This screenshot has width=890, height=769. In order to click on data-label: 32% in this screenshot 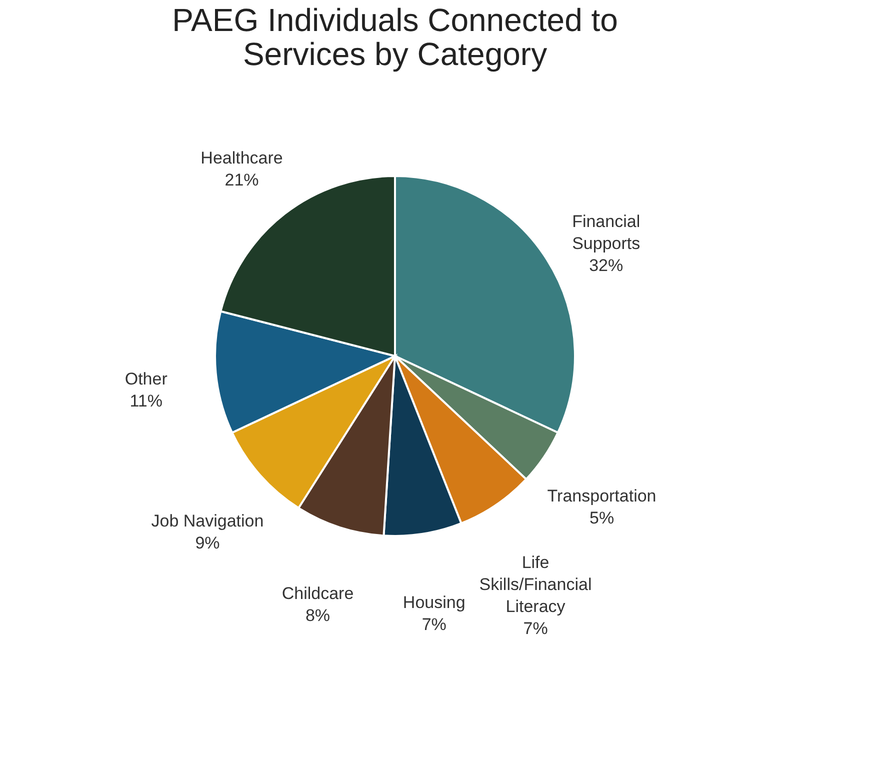, I will do `click(606, 266)`.